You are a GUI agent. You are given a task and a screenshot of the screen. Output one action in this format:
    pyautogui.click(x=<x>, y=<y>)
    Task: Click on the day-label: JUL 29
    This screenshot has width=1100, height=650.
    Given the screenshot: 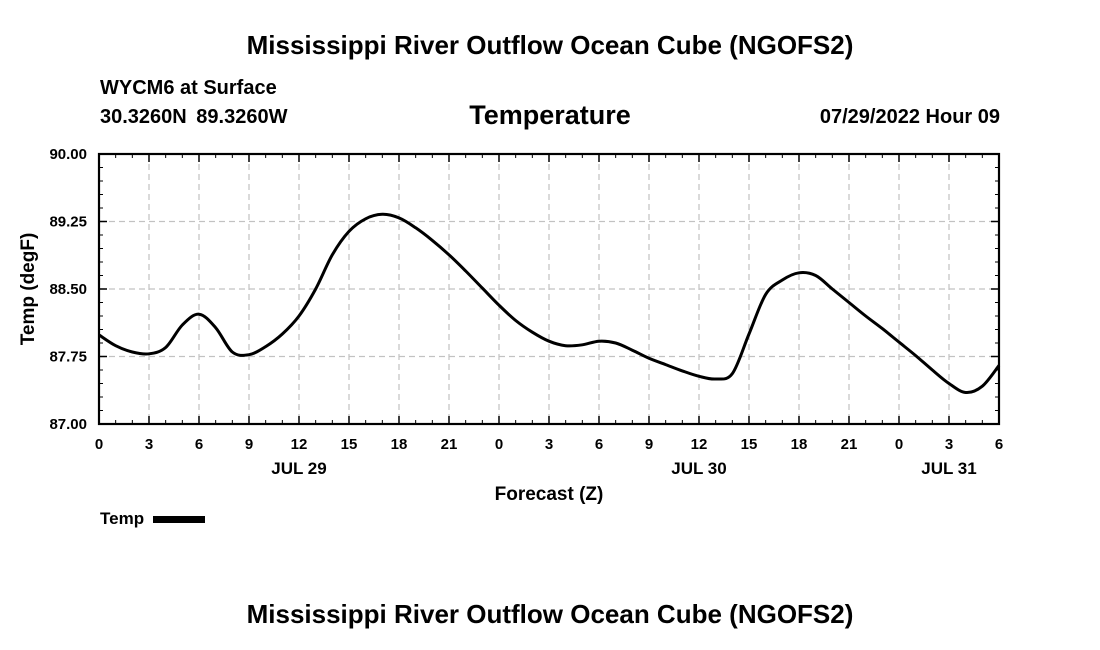 What is the action you would take?
    pyautogui.click(x=298, y=468)
    